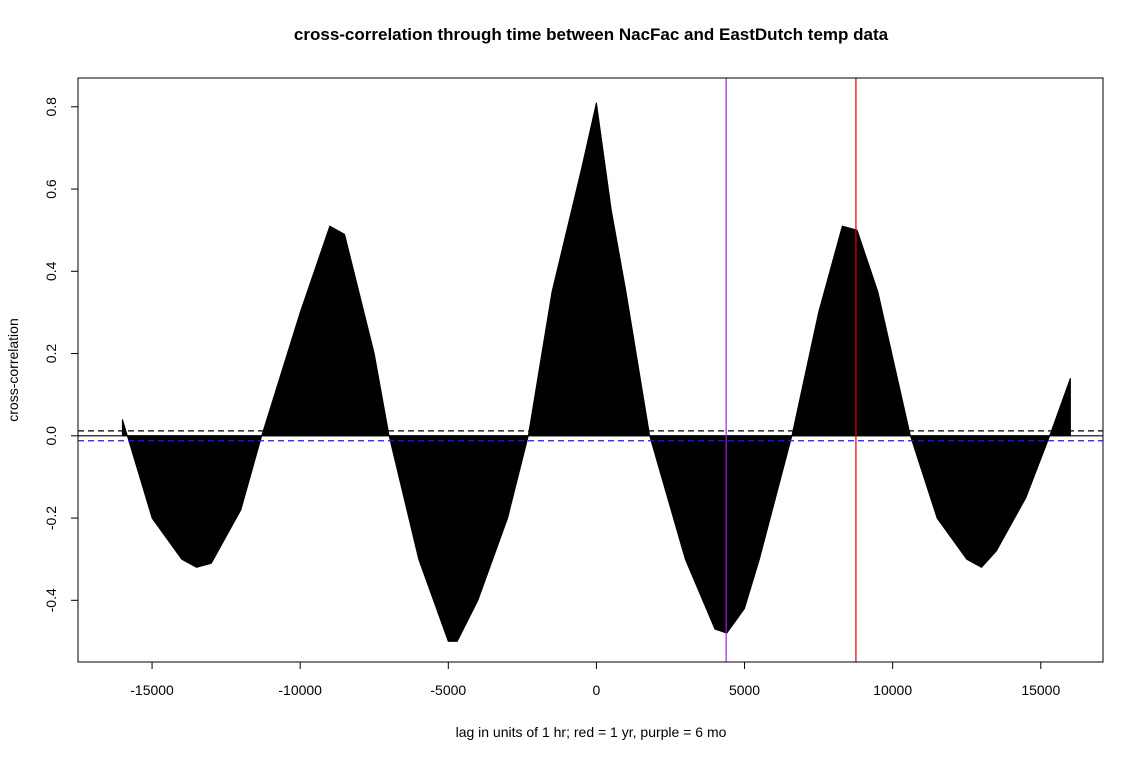  What do you see at coordinates (51, 354) in the screenshot?
I see `y-tick-label: 0.2` at bounding box center [51, 354].